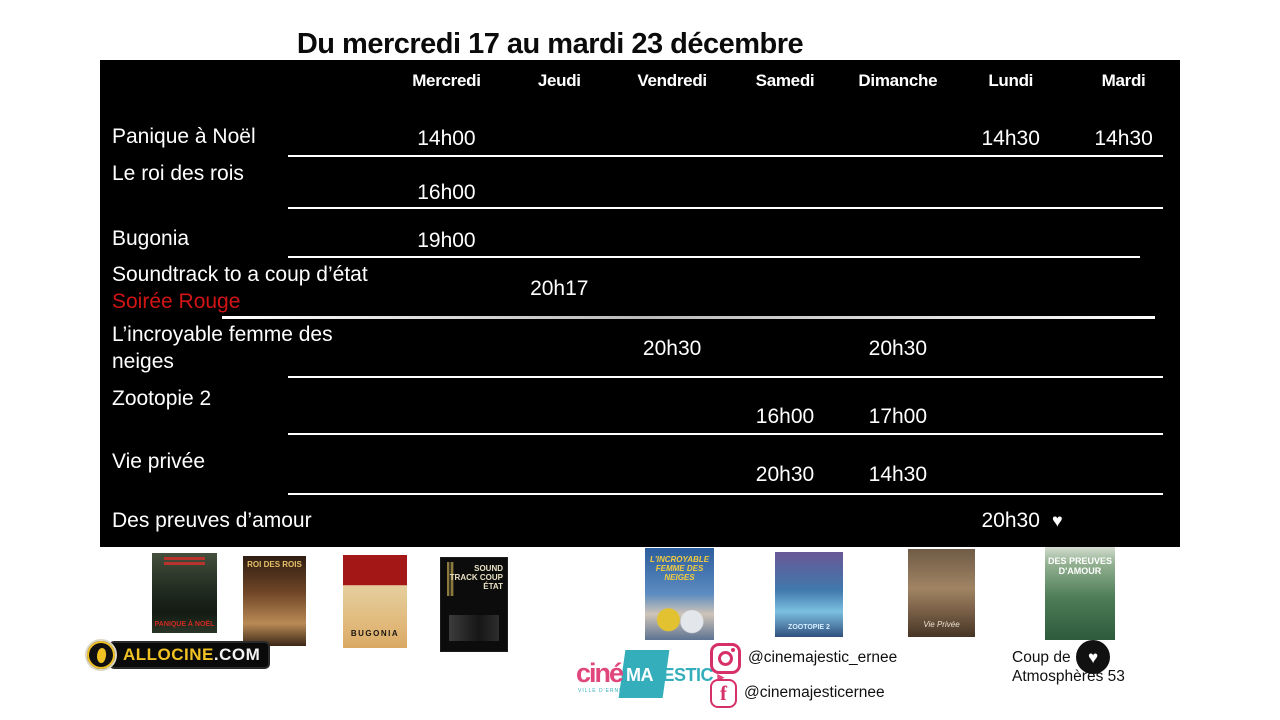 Image resolution: width=1280 pixels, height=720 pixels. I want to click on facebook-row: @cinemajesticernee, so click(803, 693).